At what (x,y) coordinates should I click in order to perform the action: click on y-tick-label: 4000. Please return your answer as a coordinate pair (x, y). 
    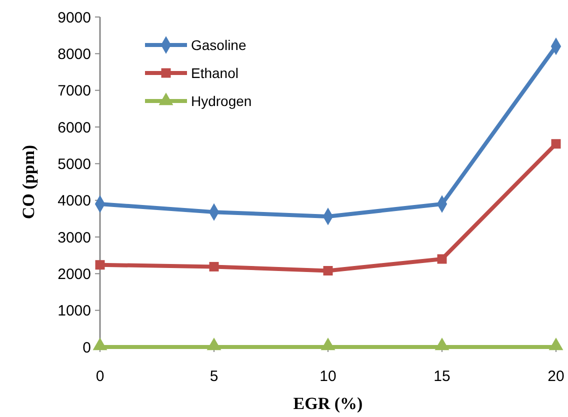
    Looking at the image, I should click on (74, 201).